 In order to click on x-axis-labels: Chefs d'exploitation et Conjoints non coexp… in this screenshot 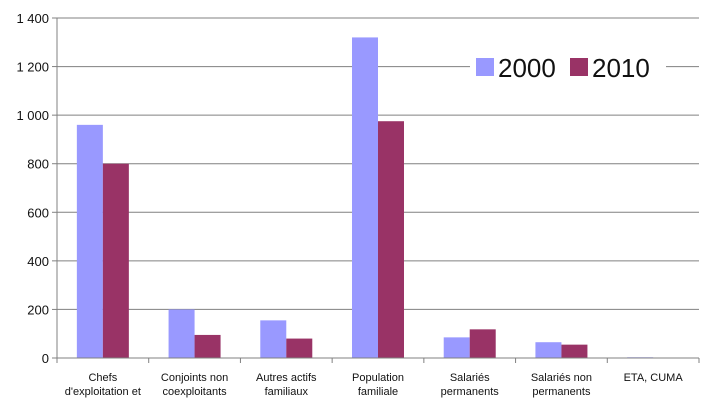, I will do `click(374, 385)`.